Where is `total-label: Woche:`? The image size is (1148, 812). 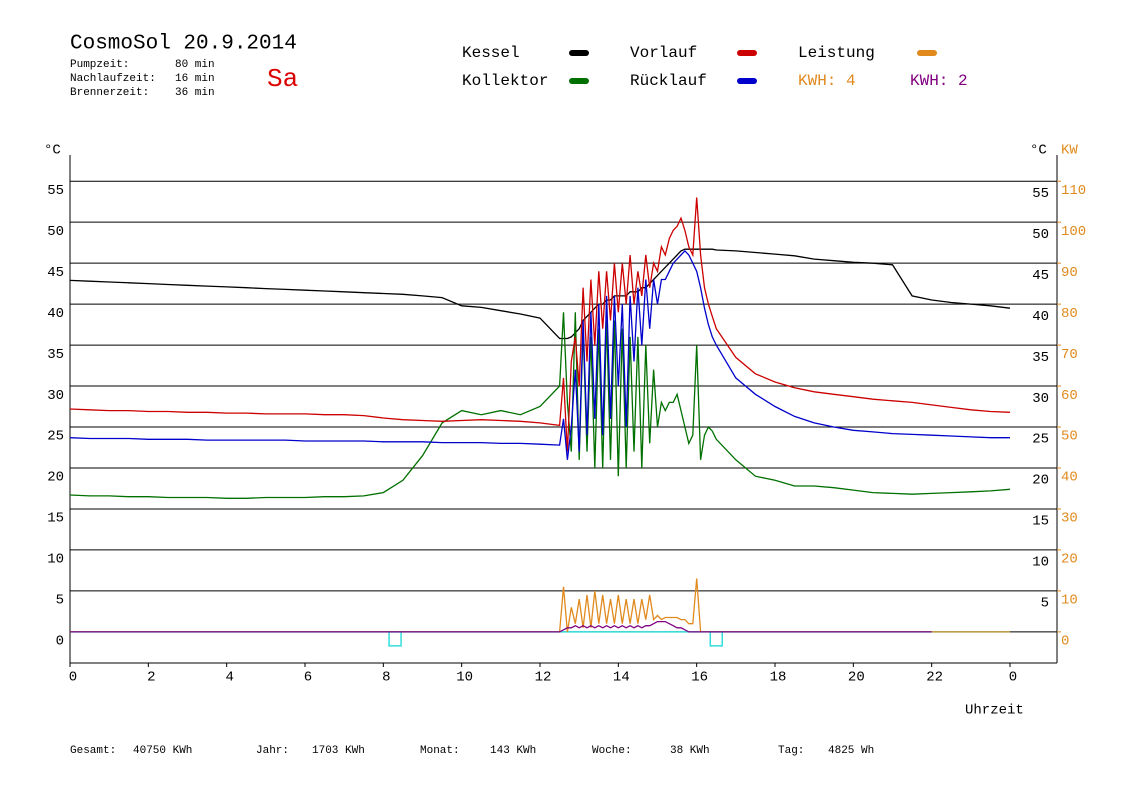
total-label: Woche: is located at coordinates (612, 751).